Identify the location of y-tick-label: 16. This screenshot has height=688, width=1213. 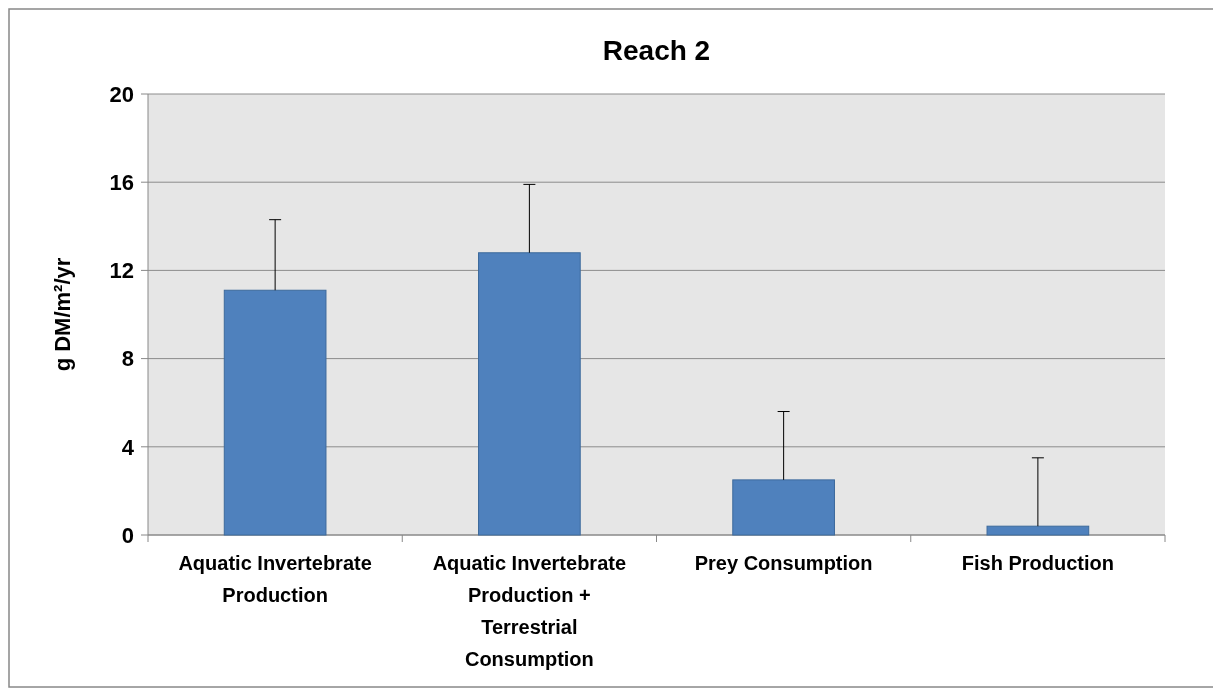
(121, 182).